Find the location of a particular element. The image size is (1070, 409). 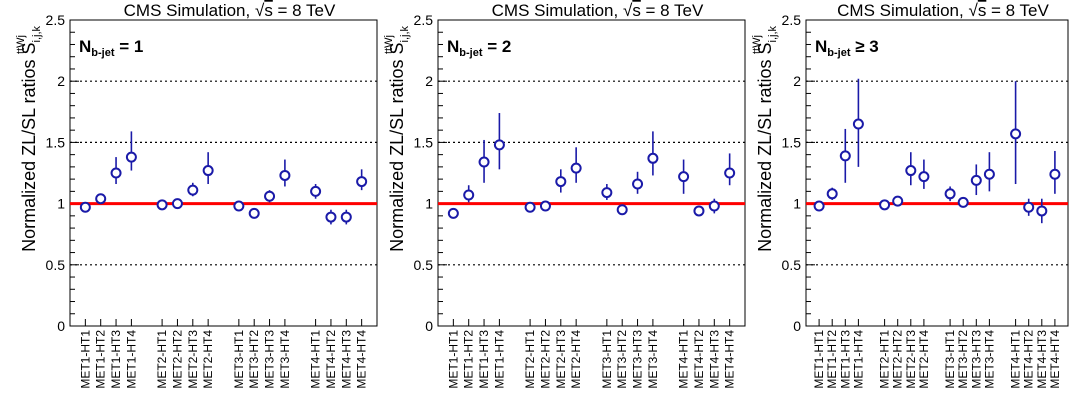

y-tick-label: 1.5 is located at coordinates (56, 142).